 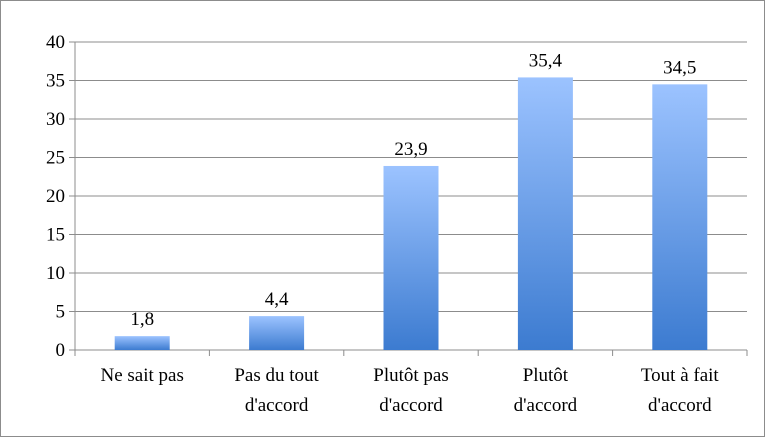 I want to click on y-tick-label: 35, so click(x=55, y=81).